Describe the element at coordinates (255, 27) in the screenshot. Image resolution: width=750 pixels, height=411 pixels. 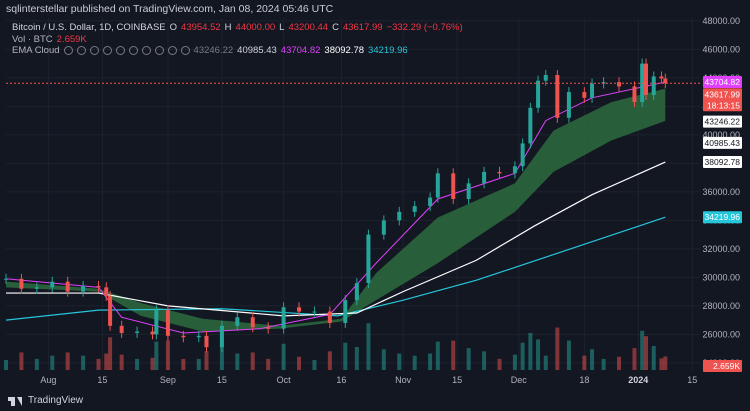
I see `legend-high: 44000.00` at that location.